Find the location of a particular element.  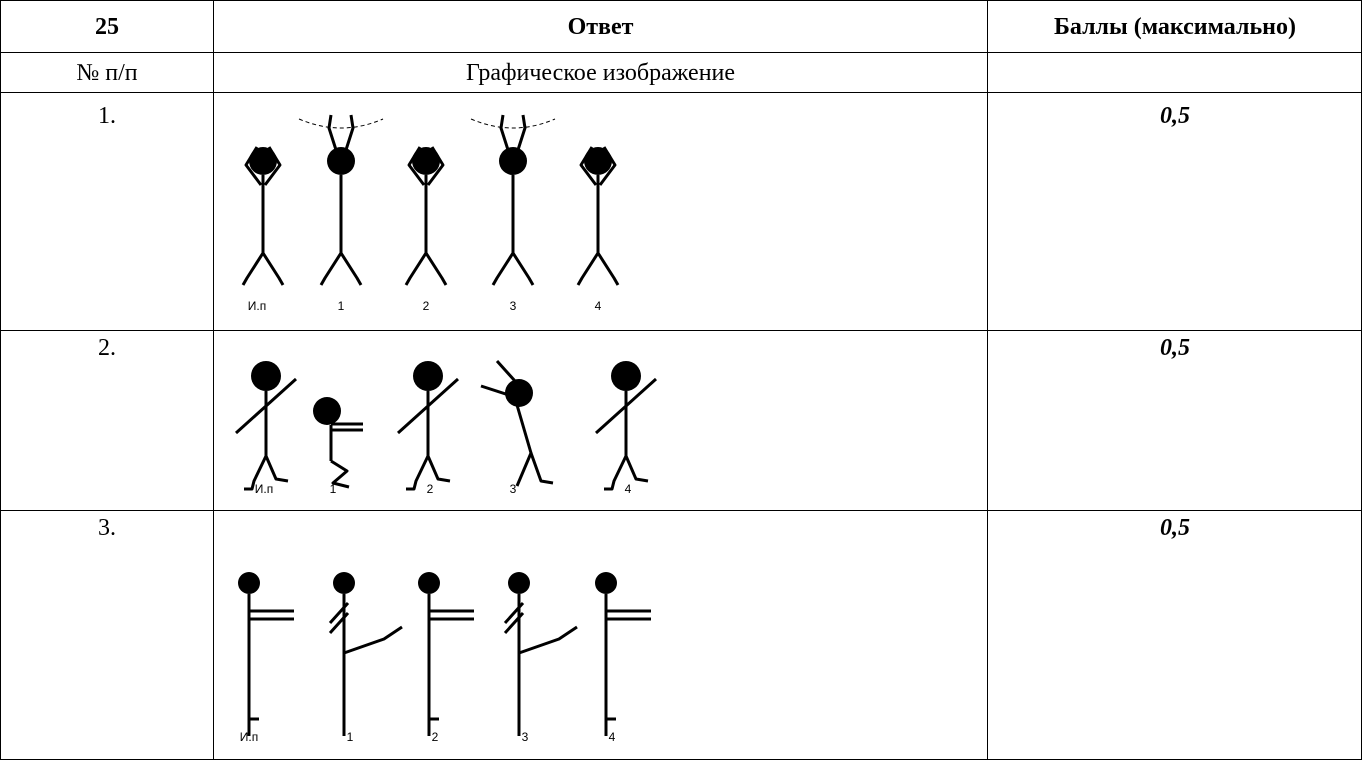

subheader-cell: № п/п is located at coordinates (106, 72).